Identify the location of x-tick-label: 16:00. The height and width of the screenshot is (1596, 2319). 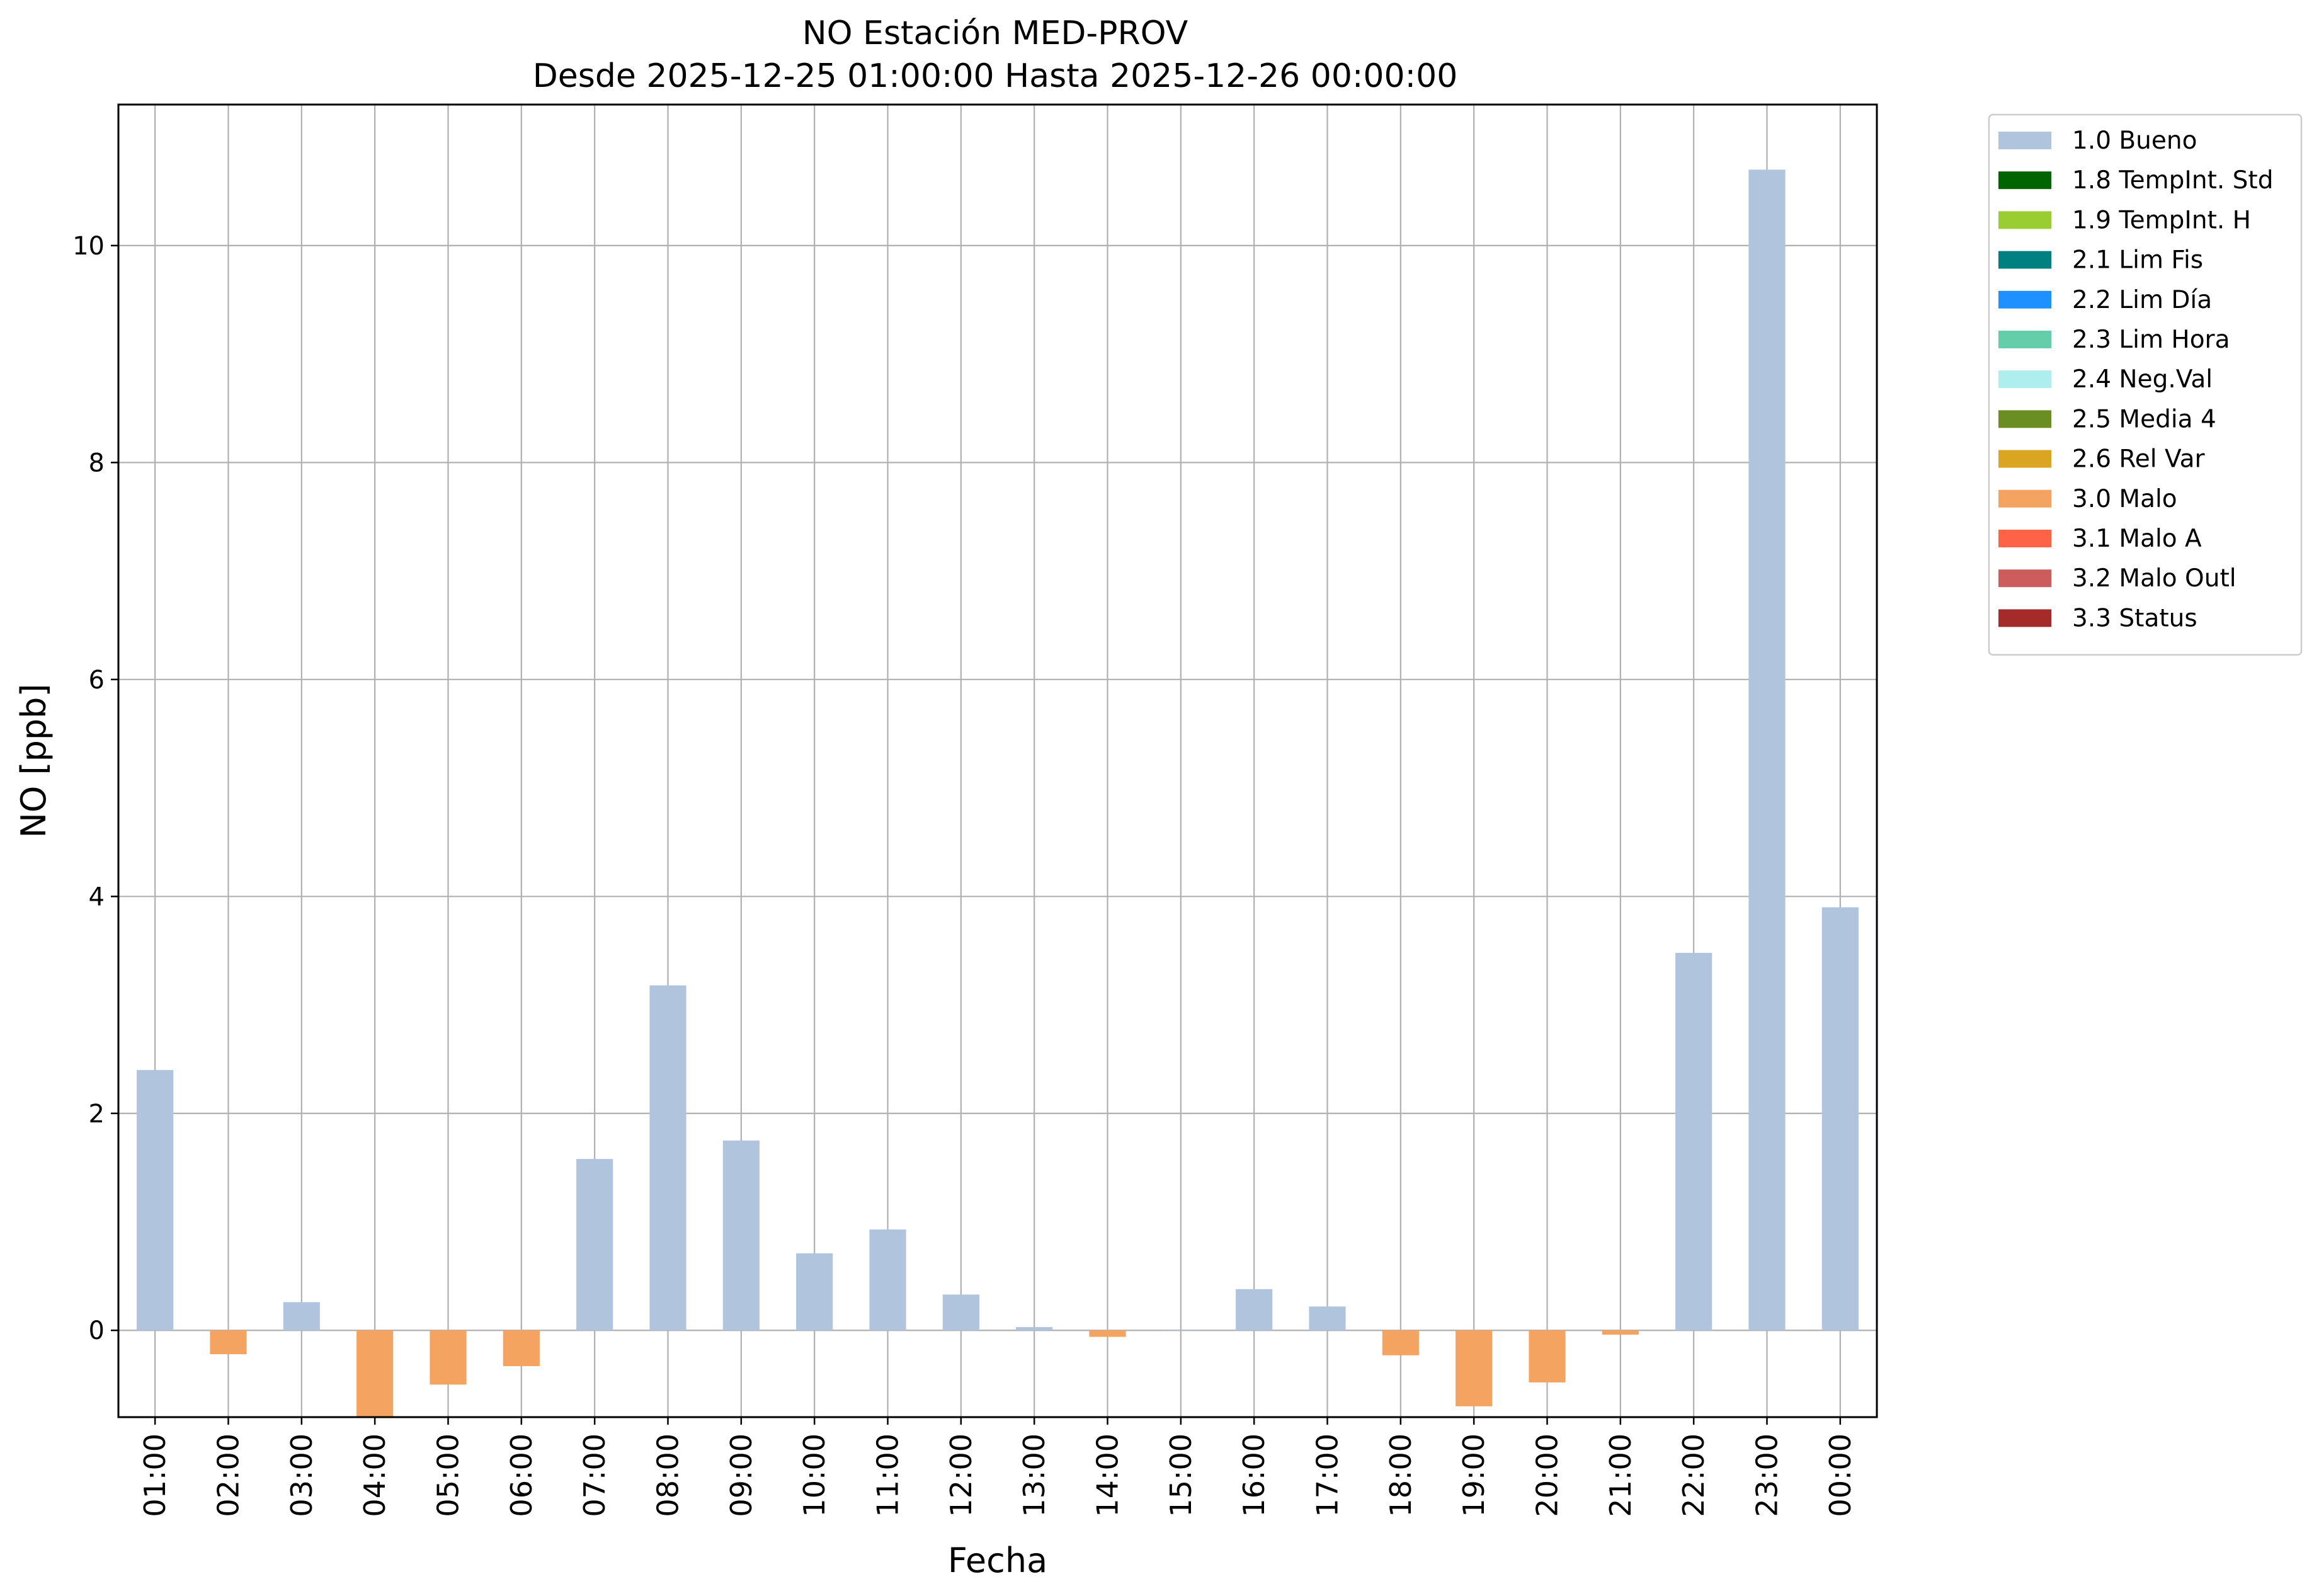
(1254, 1475).